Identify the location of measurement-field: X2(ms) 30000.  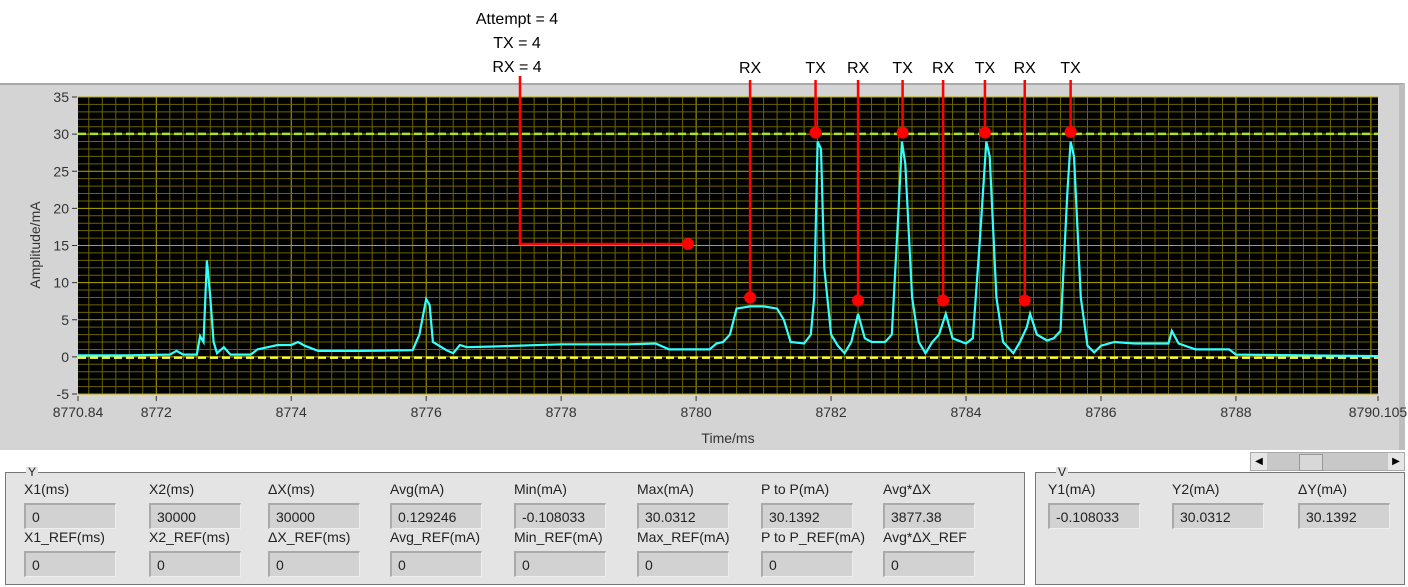
(204, 505).